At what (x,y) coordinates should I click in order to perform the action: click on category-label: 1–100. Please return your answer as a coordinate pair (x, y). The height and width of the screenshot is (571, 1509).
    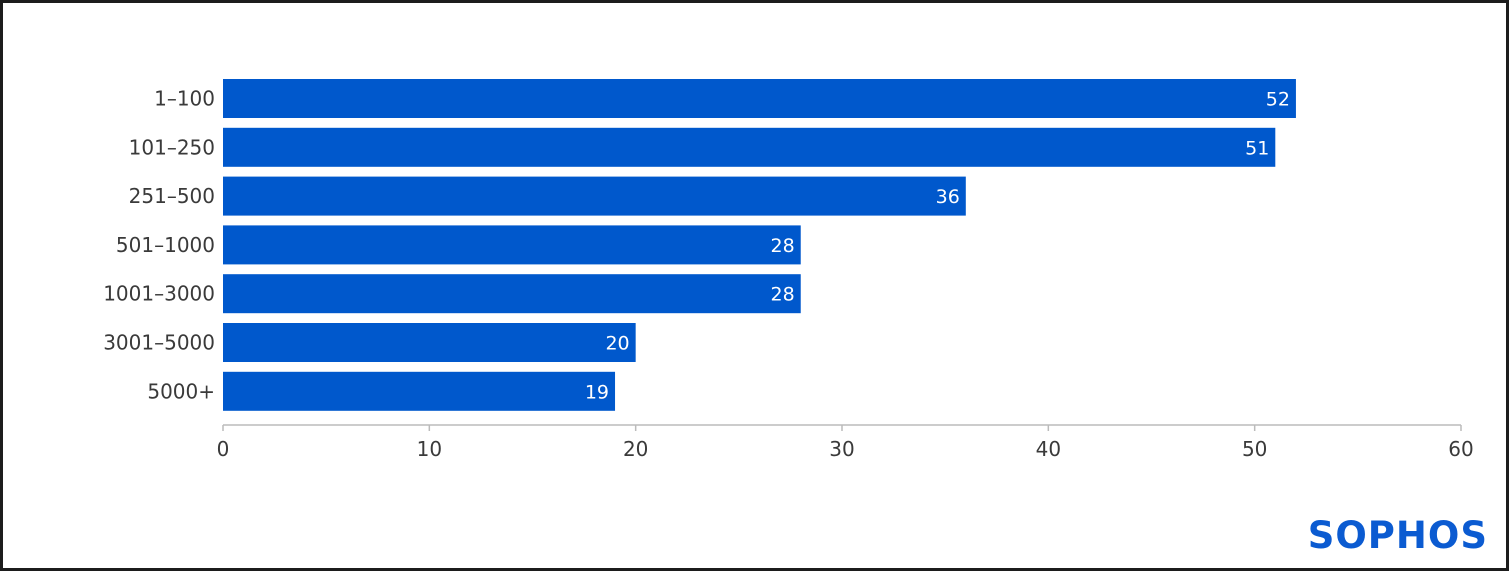
    Looking at the image, I should click on (184, 99).